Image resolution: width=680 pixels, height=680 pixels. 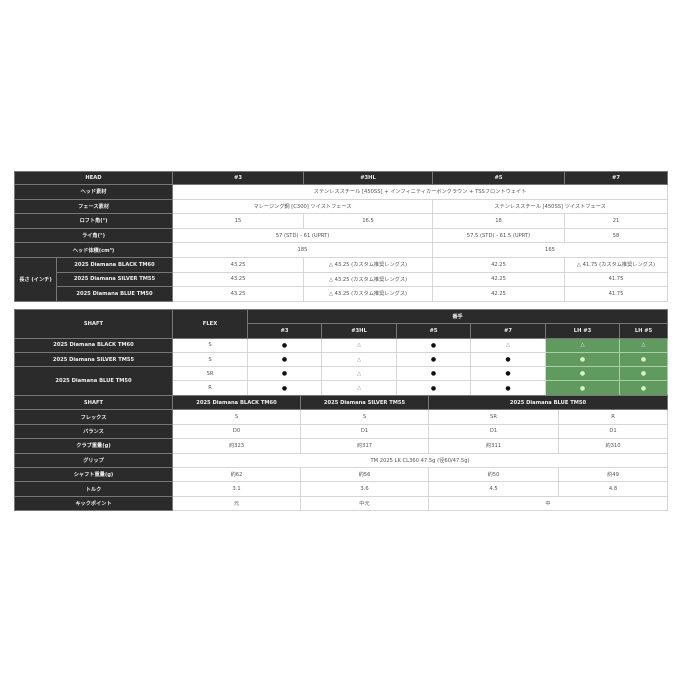 I want to click on table-cell: 21, so click(x=616, y=221).